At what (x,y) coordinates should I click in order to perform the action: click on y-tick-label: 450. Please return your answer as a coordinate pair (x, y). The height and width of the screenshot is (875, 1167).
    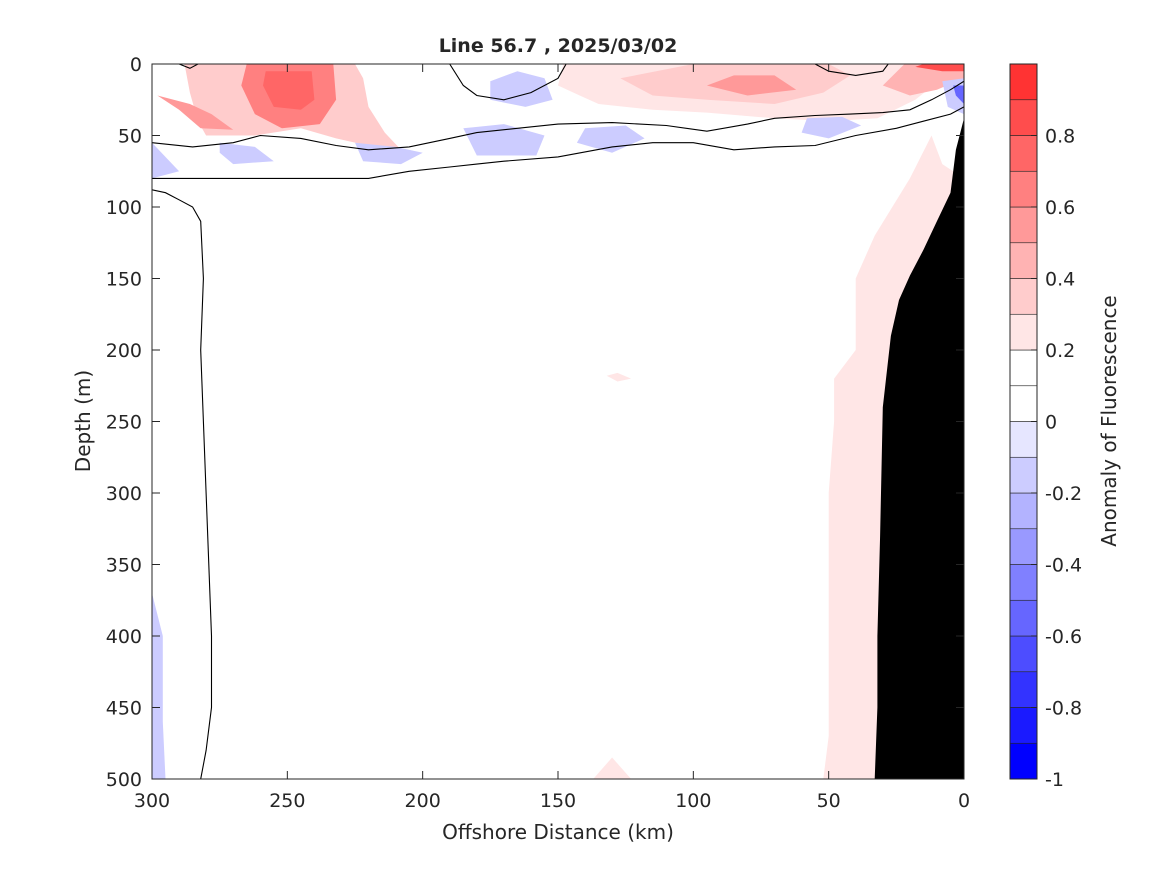
    Looking at the image, I should click on (124, 709).